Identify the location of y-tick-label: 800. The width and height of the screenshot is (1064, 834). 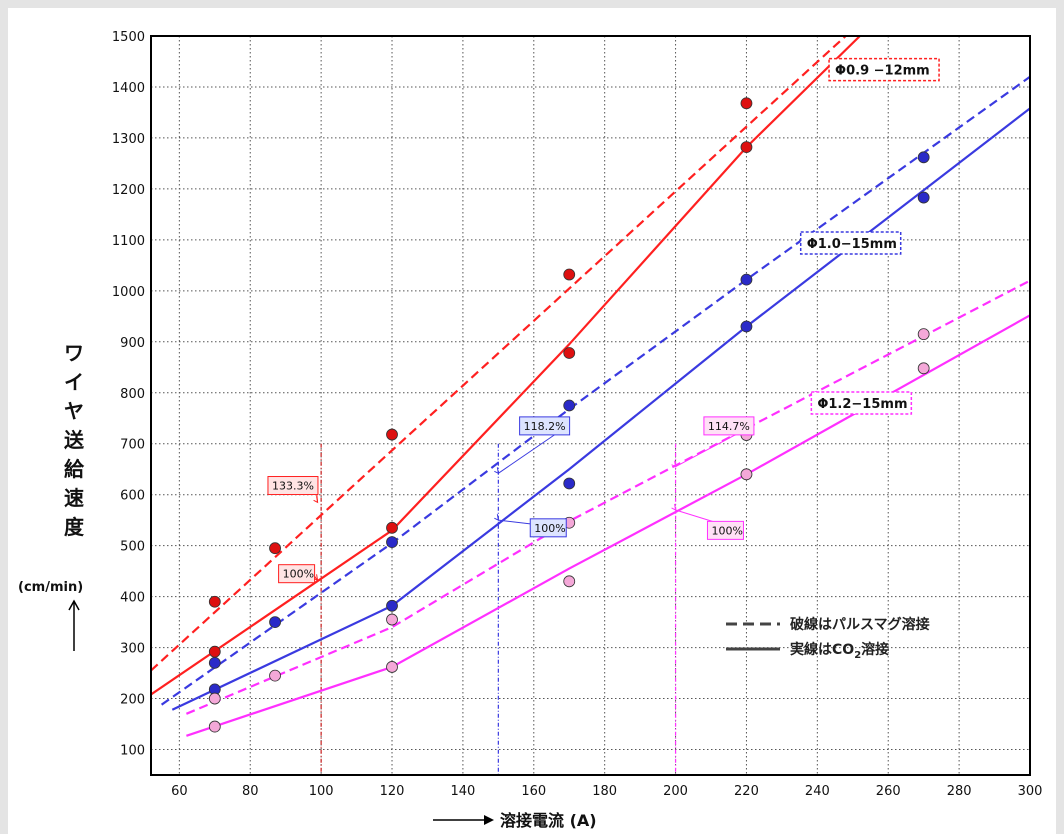
(132, 394).